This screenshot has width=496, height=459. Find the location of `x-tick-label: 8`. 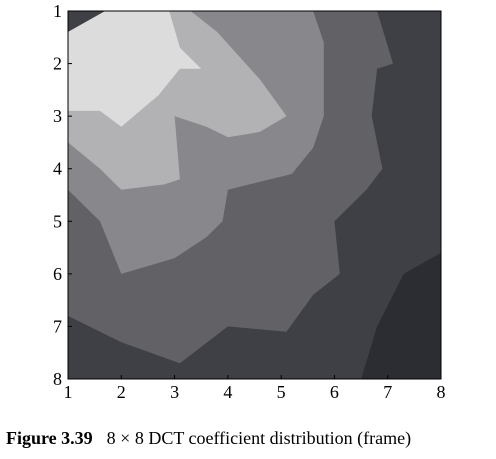

x-tick-label: 8 is located at coordinates (441, 392).